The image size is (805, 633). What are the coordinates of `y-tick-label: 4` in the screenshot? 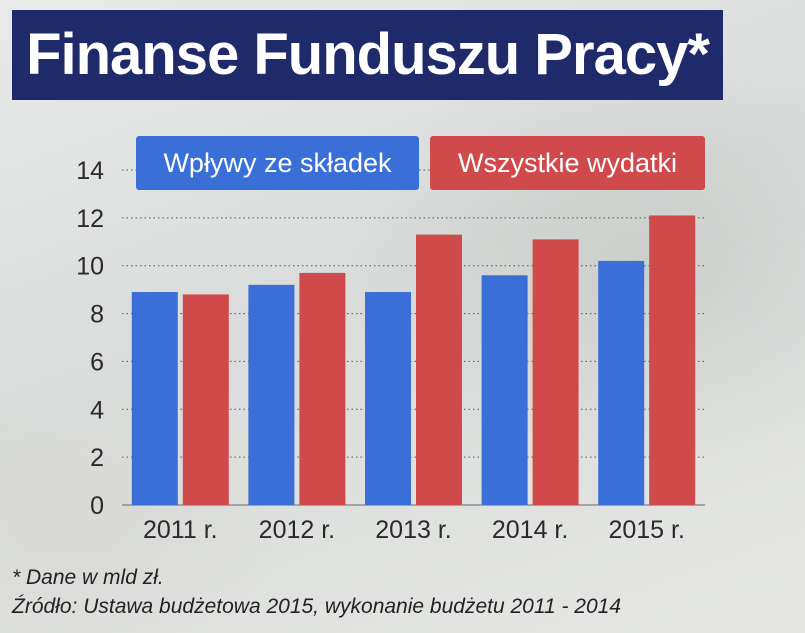 It's located at (97, 410).